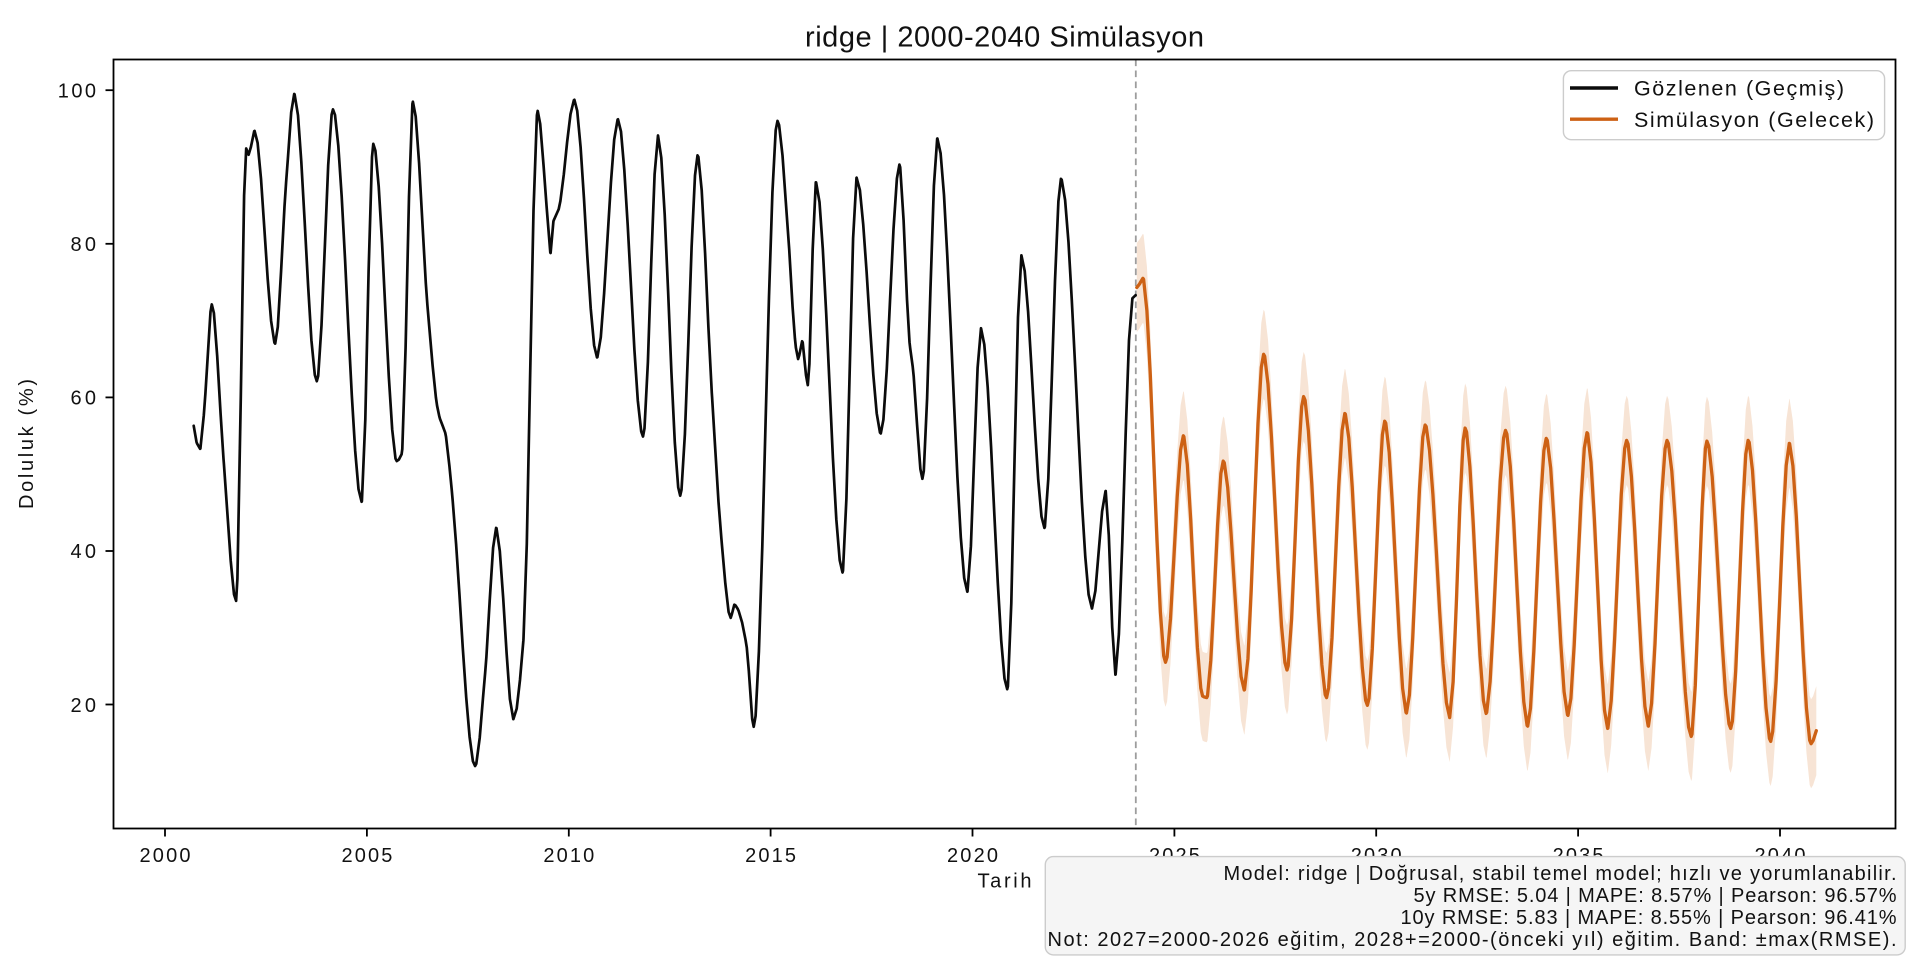 The width and height of the screenshot is (1920, 965). I want to click on svg-text: 100, so click(77, 92).